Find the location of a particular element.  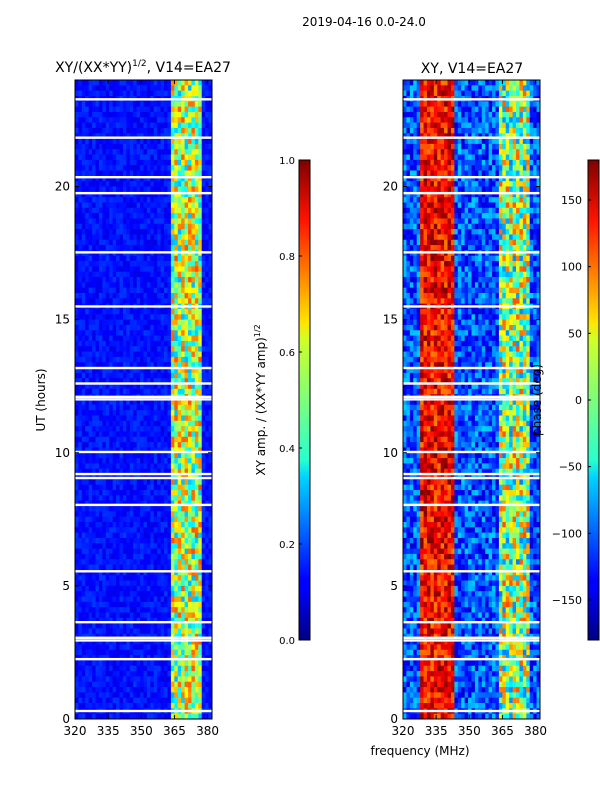

panel-amplitude-title: XY/(XX*YY)1/2, V14=EA27 is located at coordinates (143, 67).